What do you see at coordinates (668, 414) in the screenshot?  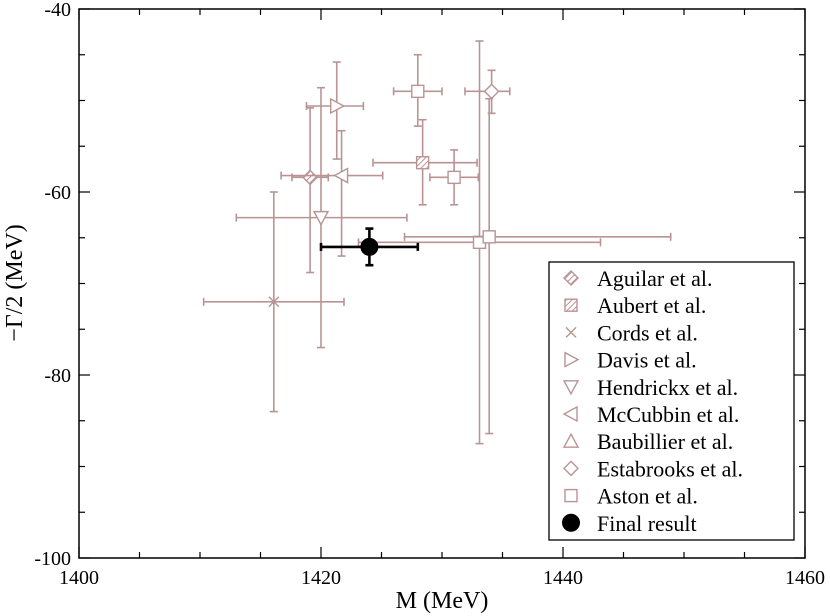 I see `legend-label: McCubbin et al.` at bounding box center [668, 414].